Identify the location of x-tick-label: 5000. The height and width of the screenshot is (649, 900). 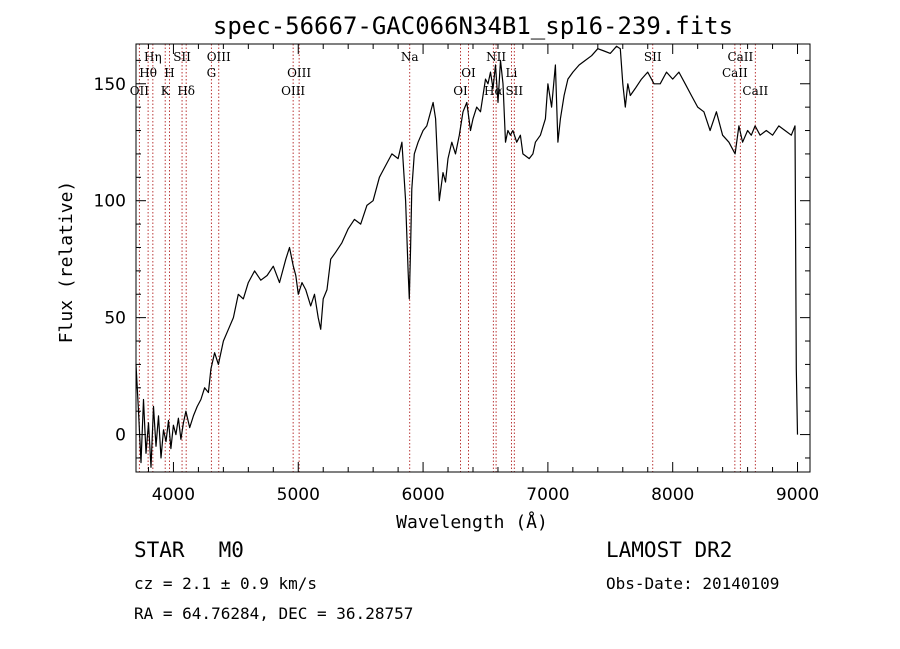
(298, 495).